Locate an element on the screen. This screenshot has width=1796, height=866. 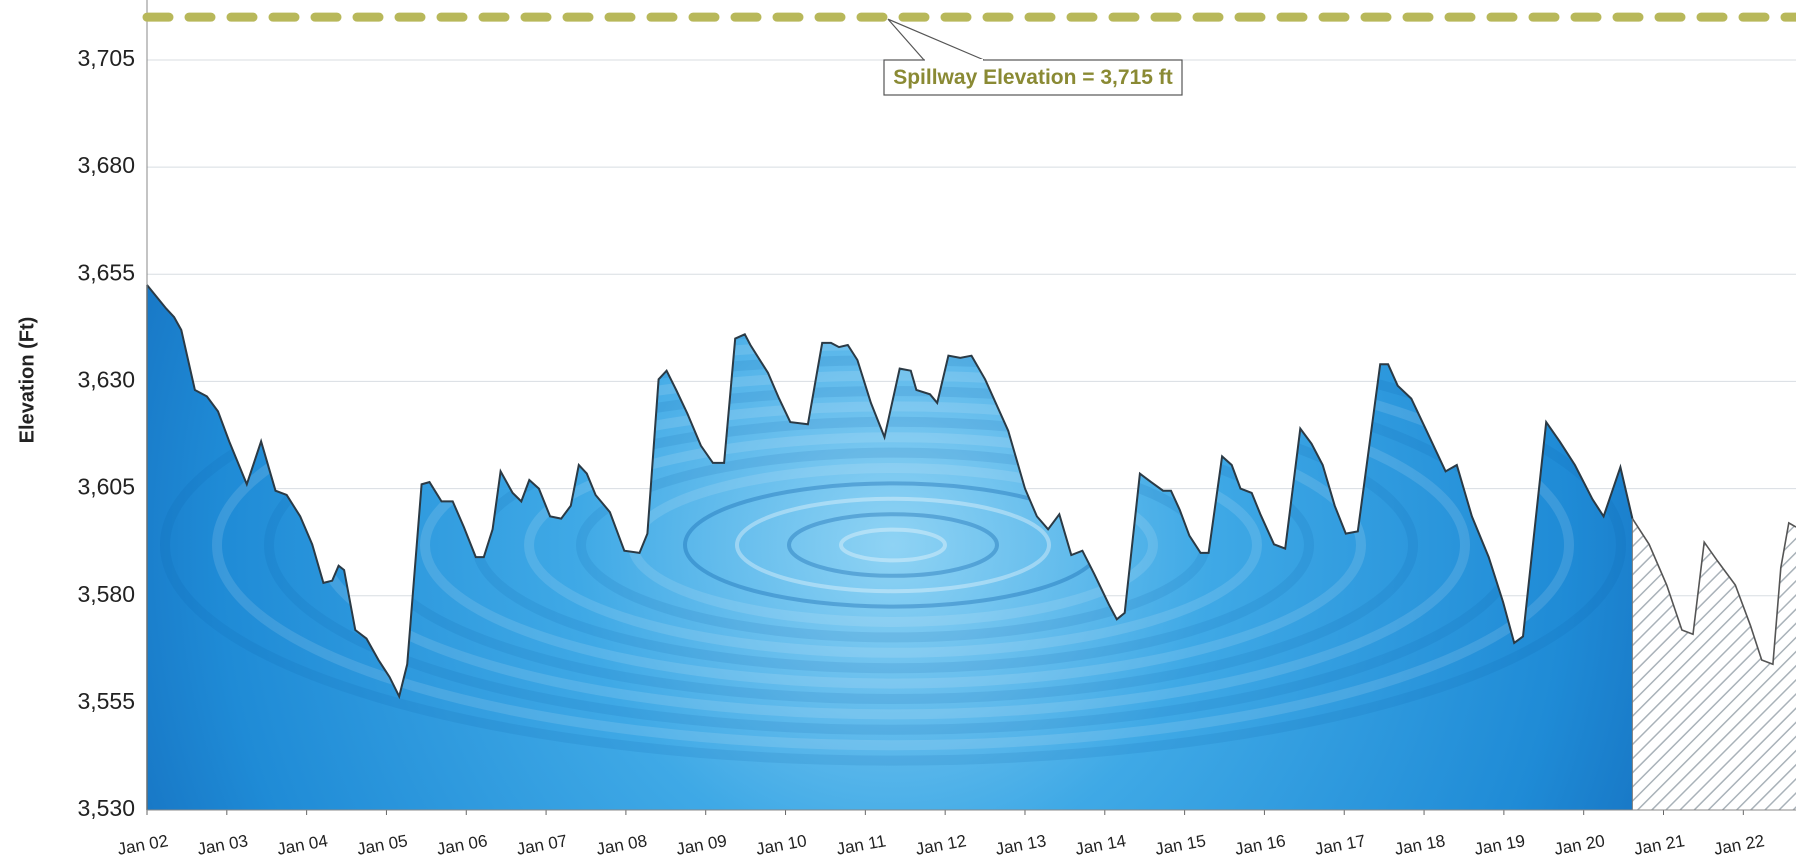
x-tick-label: Jan 17 is located at coordinates (1340, 845).